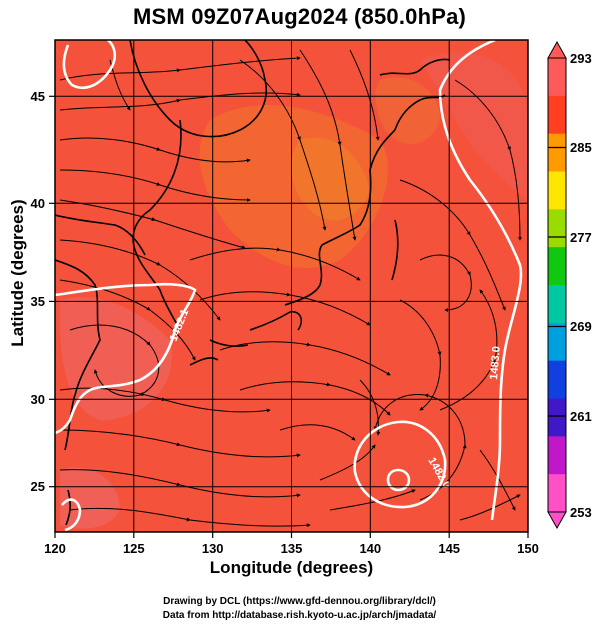 This screenshot has width=599, height=625. Describe the element at coordinates (557, 49) in the screenshot. I see `colorbar-top-arrow` at that location.